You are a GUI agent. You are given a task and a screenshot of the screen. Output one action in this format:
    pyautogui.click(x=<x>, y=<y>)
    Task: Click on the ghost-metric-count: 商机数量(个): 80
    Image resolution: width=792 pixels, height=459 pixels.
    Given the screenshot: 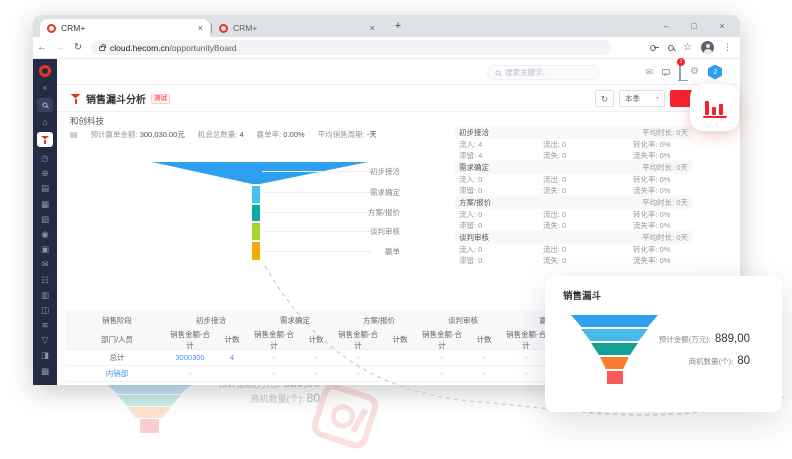 What is the action you would take?
    pyautogui.click(x=245, y=398)
    